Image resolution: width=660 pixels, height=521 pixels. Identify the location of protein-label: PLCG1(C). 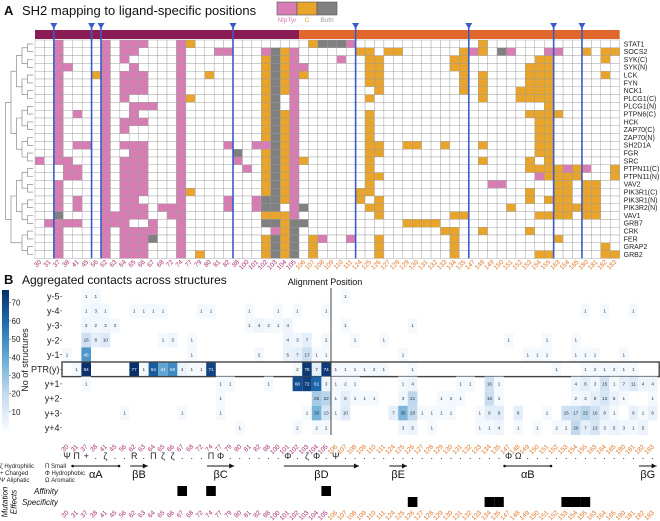
(640, 99).